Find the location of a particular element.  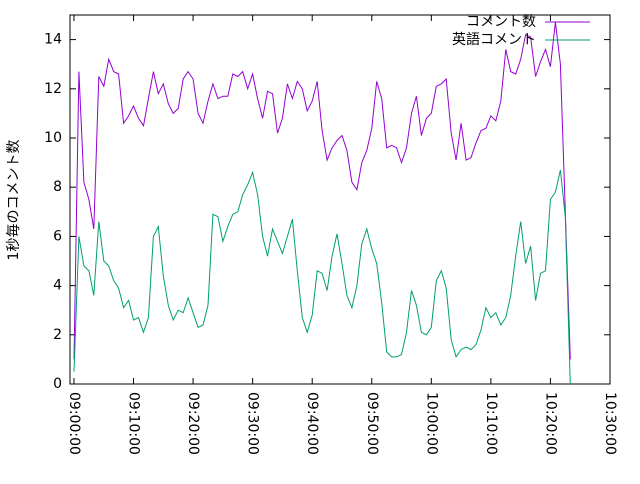

x-tick-label: 09:00:00 is located at coordinates (74, 423).